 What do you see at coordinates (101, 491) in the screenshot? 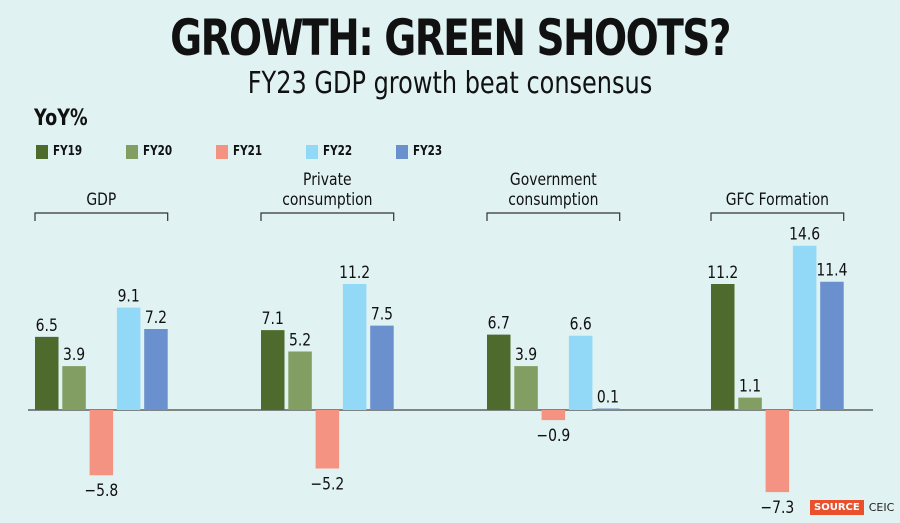
I see `data-label: −5.8` at bounding box center [101, 491].